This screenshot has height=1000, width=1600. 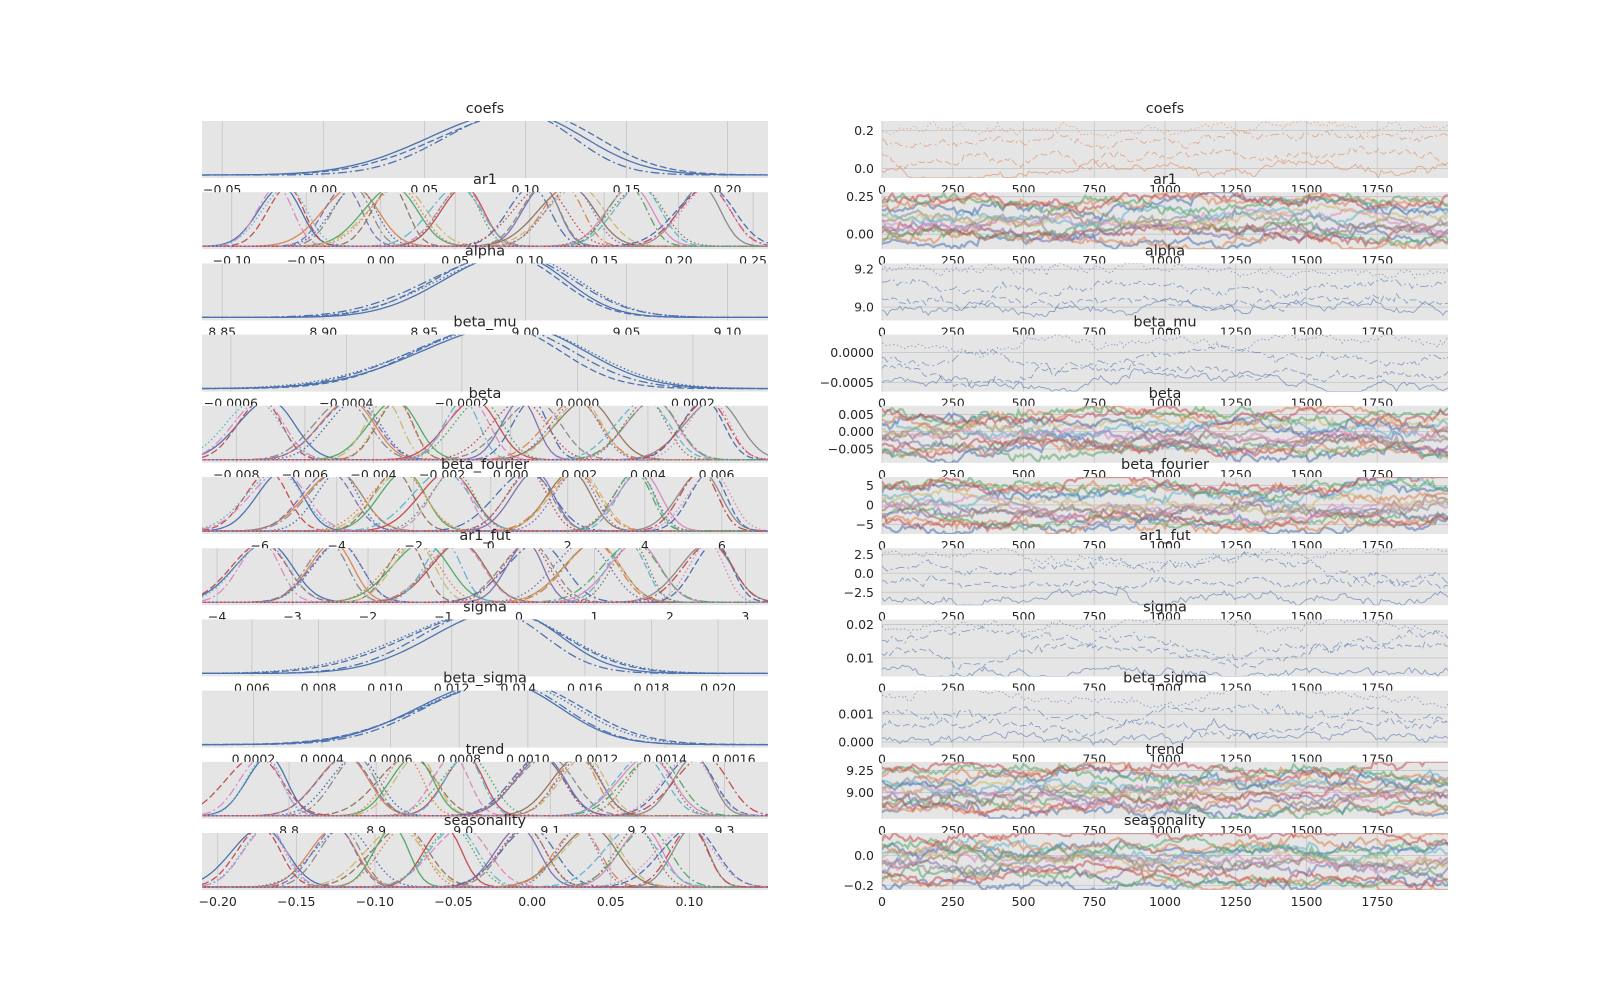 I want to click on panel-title: beta_sigma, so click(x=1165, y=679).